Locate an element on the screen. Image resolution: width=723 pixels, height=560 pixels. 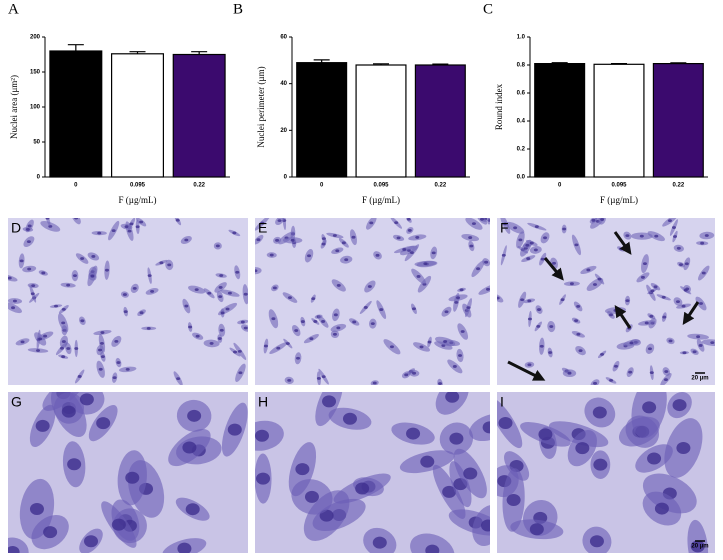
scale-bar-label: 20 µm is located at coordinates (699, 547).